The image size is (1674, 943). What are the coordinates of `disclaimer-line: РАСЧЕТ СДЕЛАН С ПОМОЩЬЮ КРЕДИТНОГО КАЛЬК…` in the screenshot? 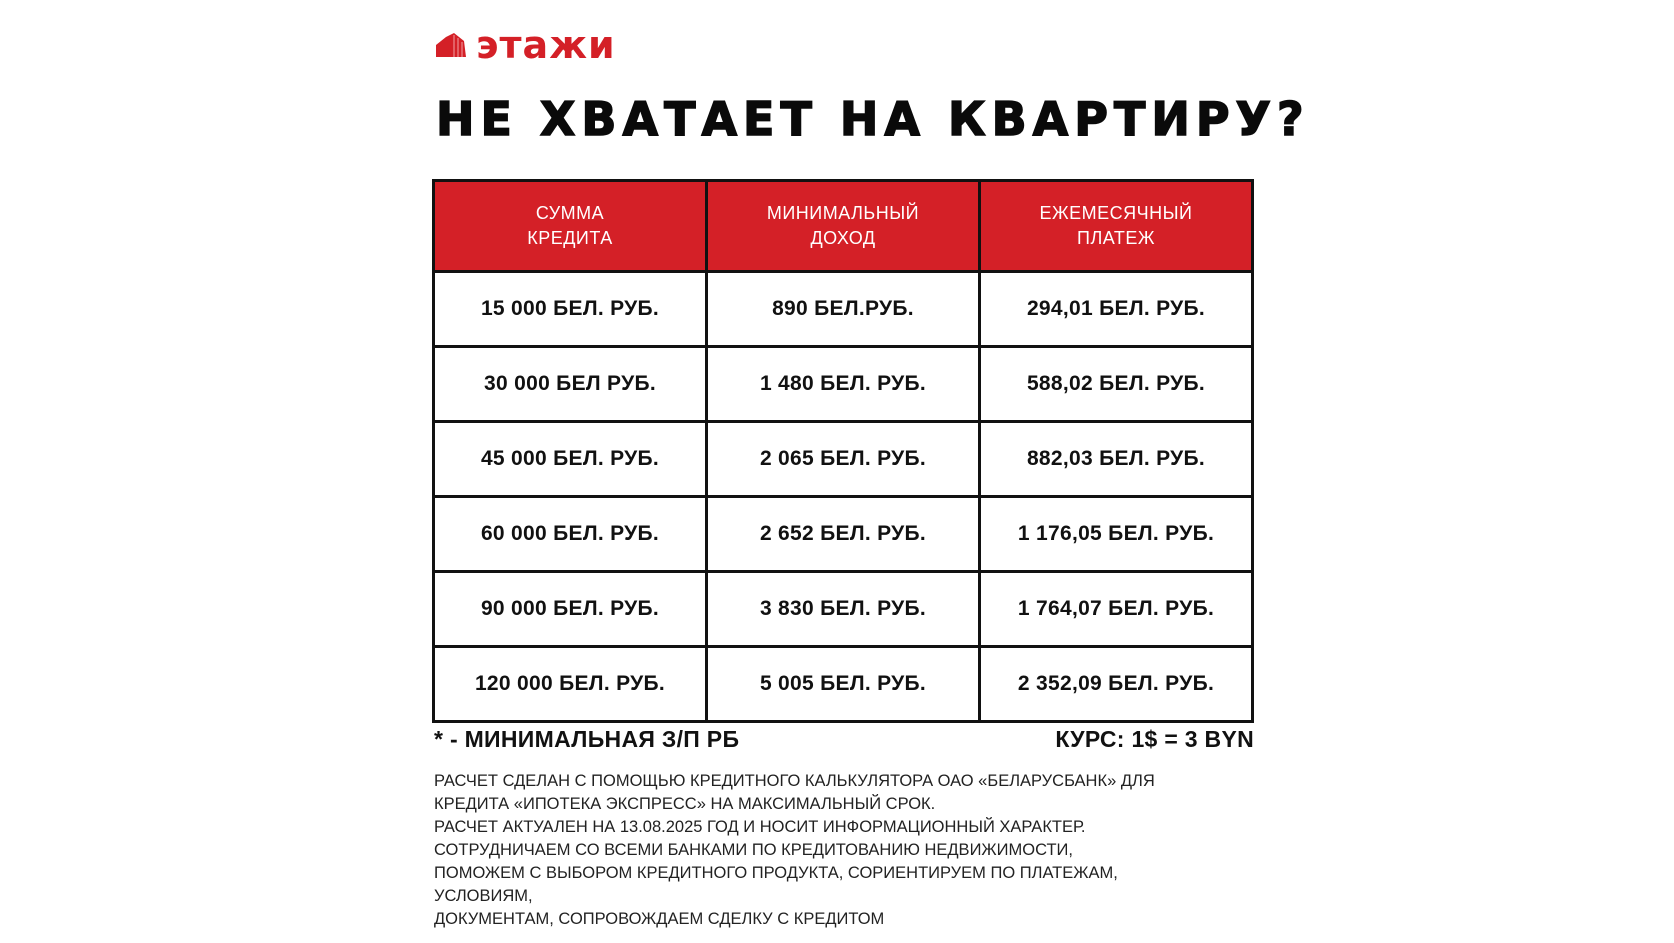 It's located at (794, 781).